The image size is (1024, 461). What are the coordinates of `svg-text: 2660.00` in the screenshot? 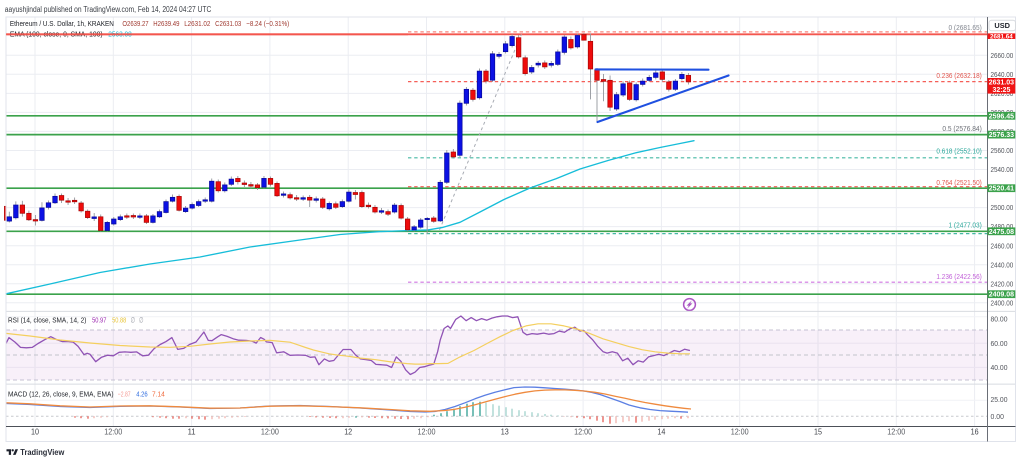 It's located at (1002, 55).